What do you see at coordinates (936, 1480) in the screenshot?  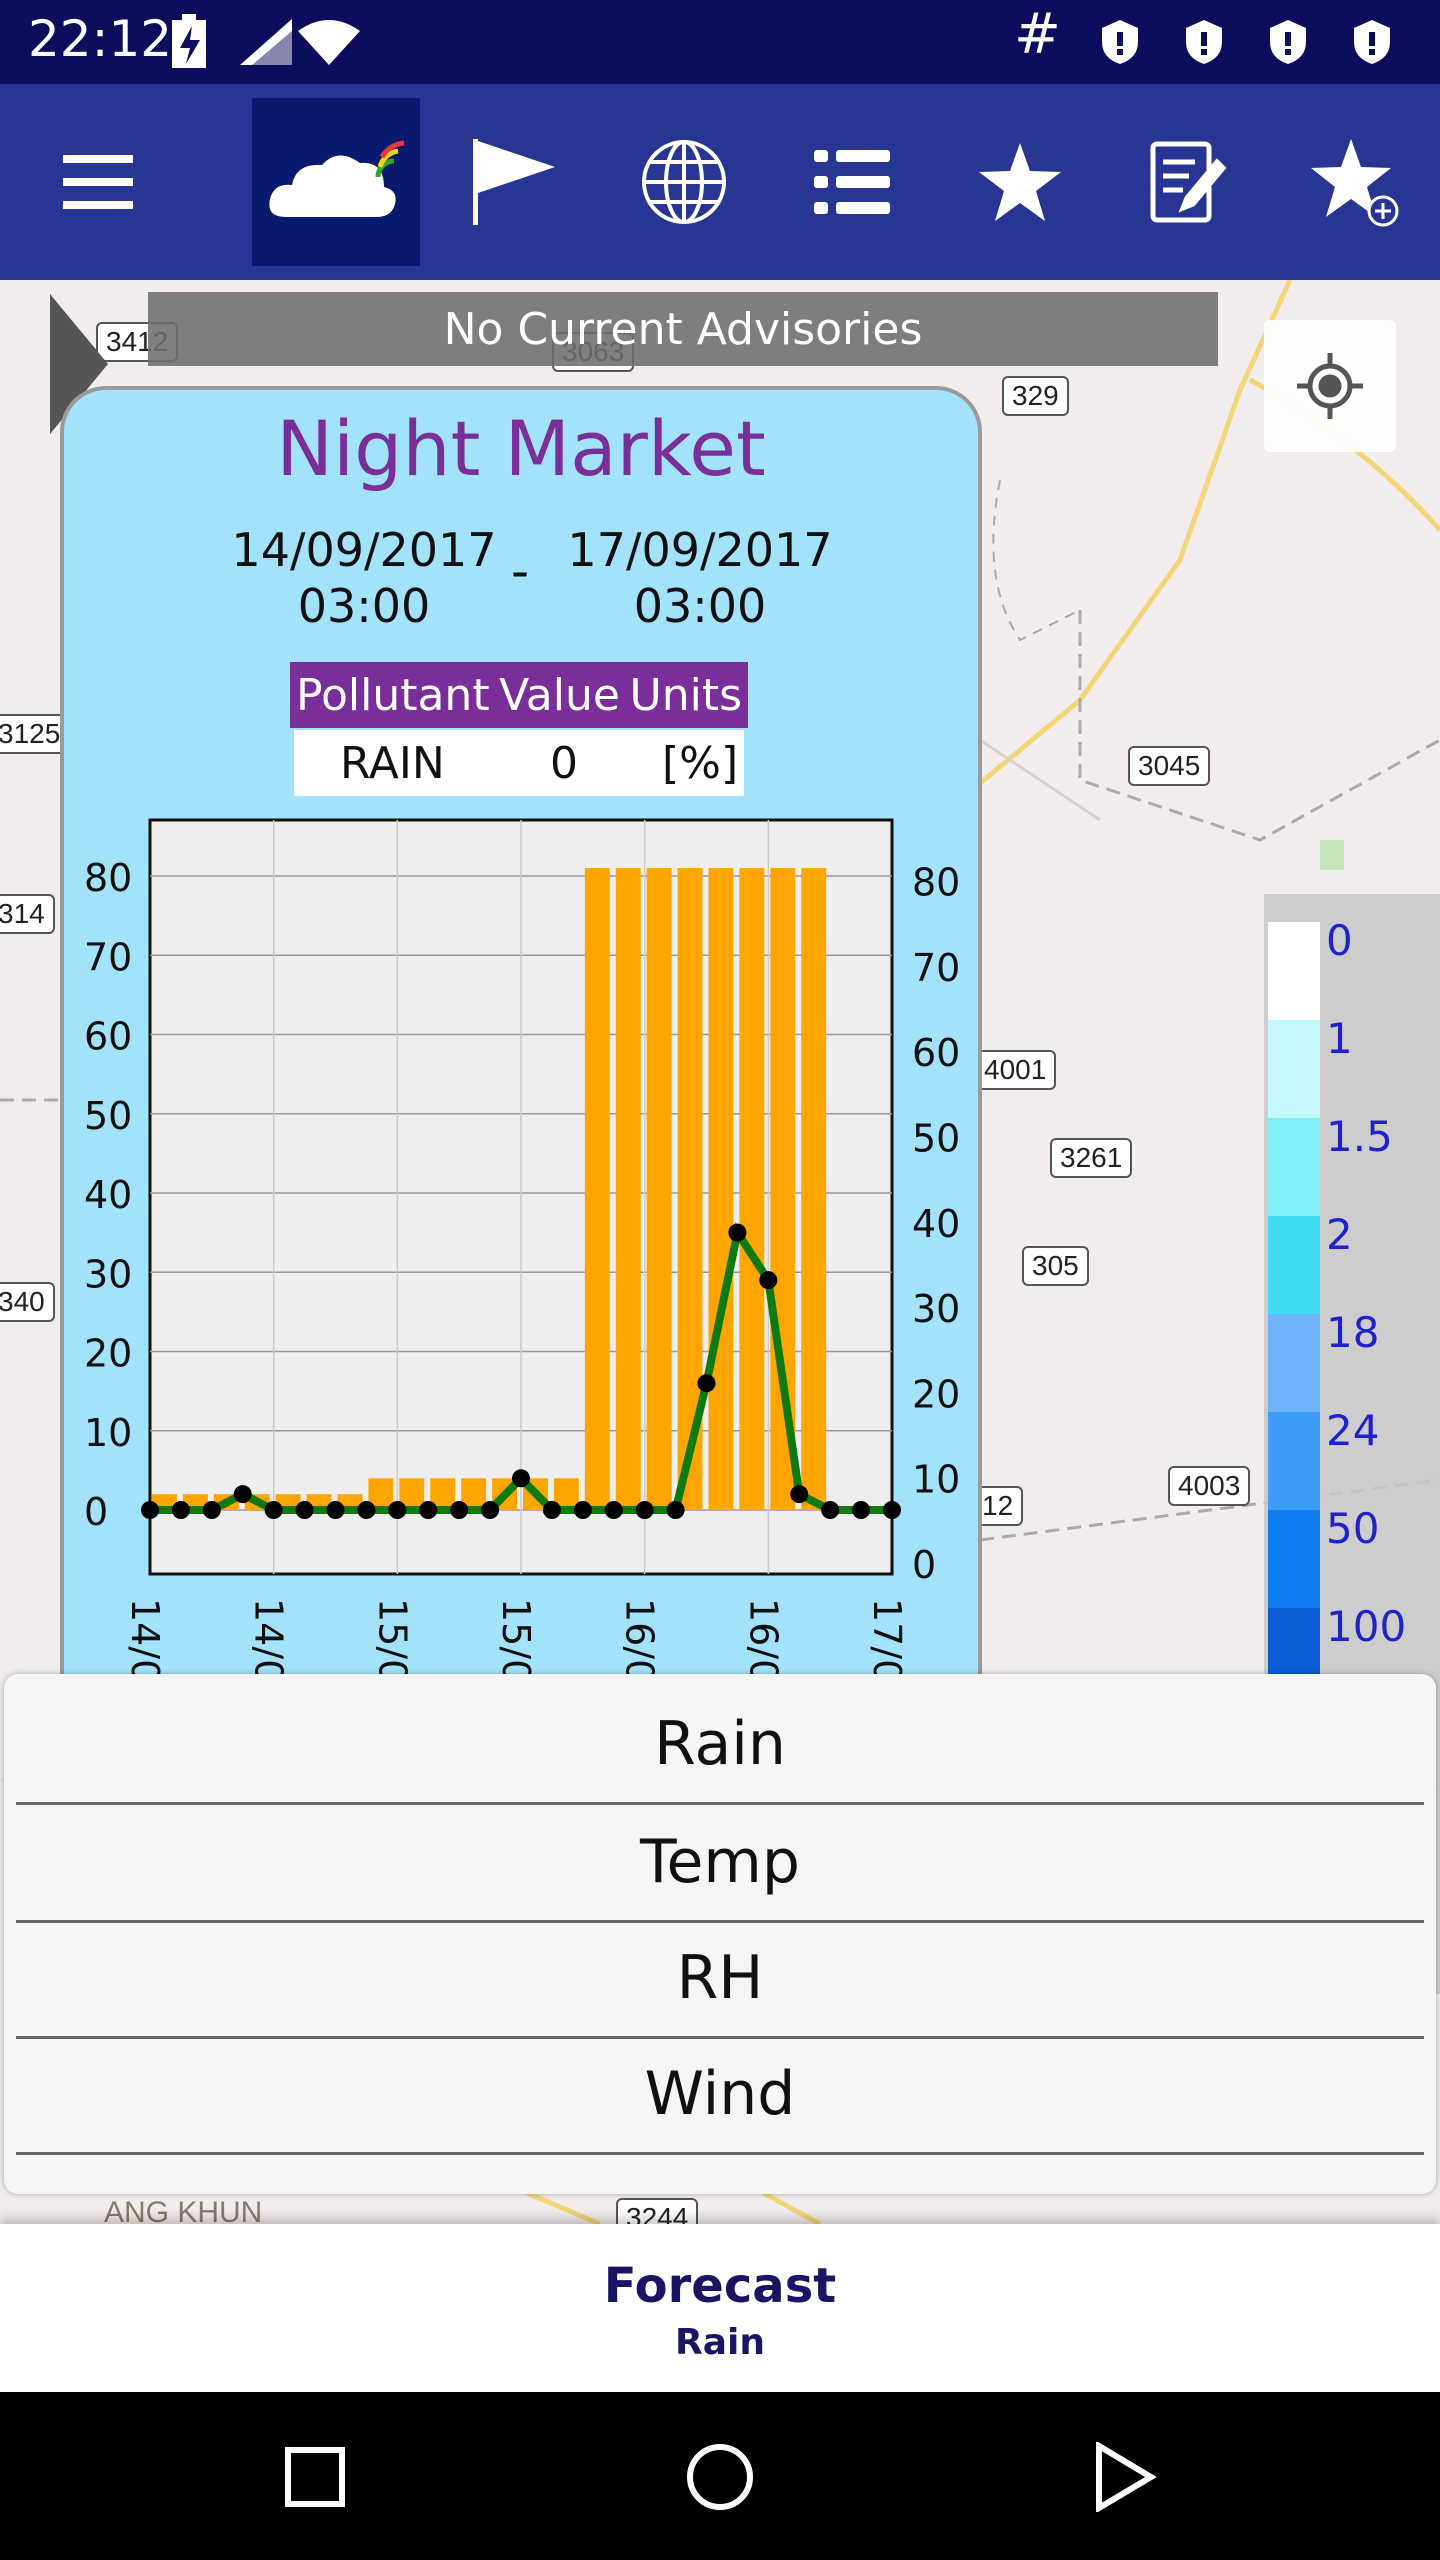 I see `right-tick-label: 10` at bounding box center [936, 1480].